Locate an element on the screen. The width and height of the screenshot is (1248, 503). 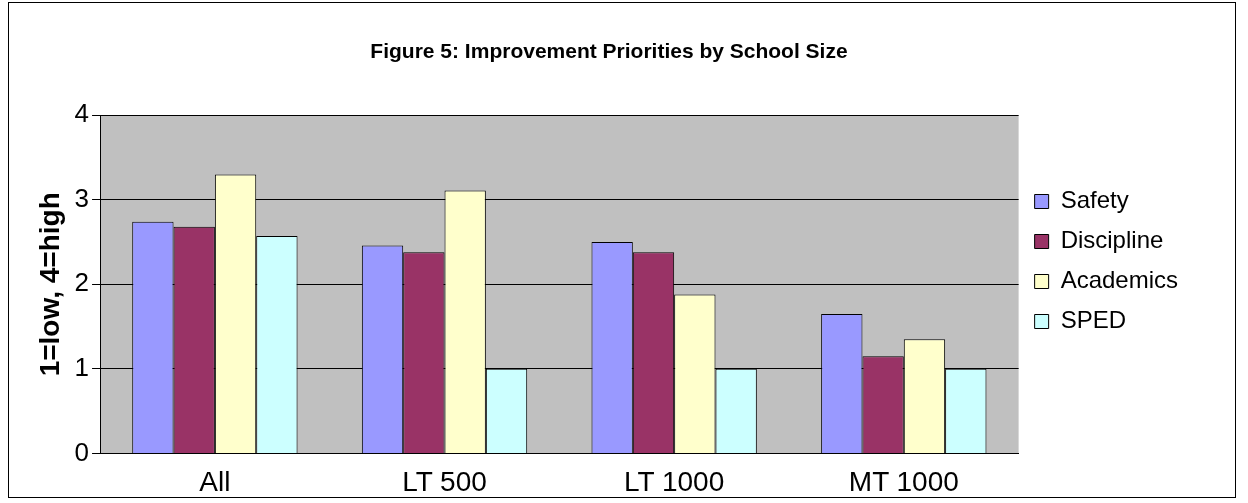
x-tick-label: LT 1000 is located at coordinates (674, 481).